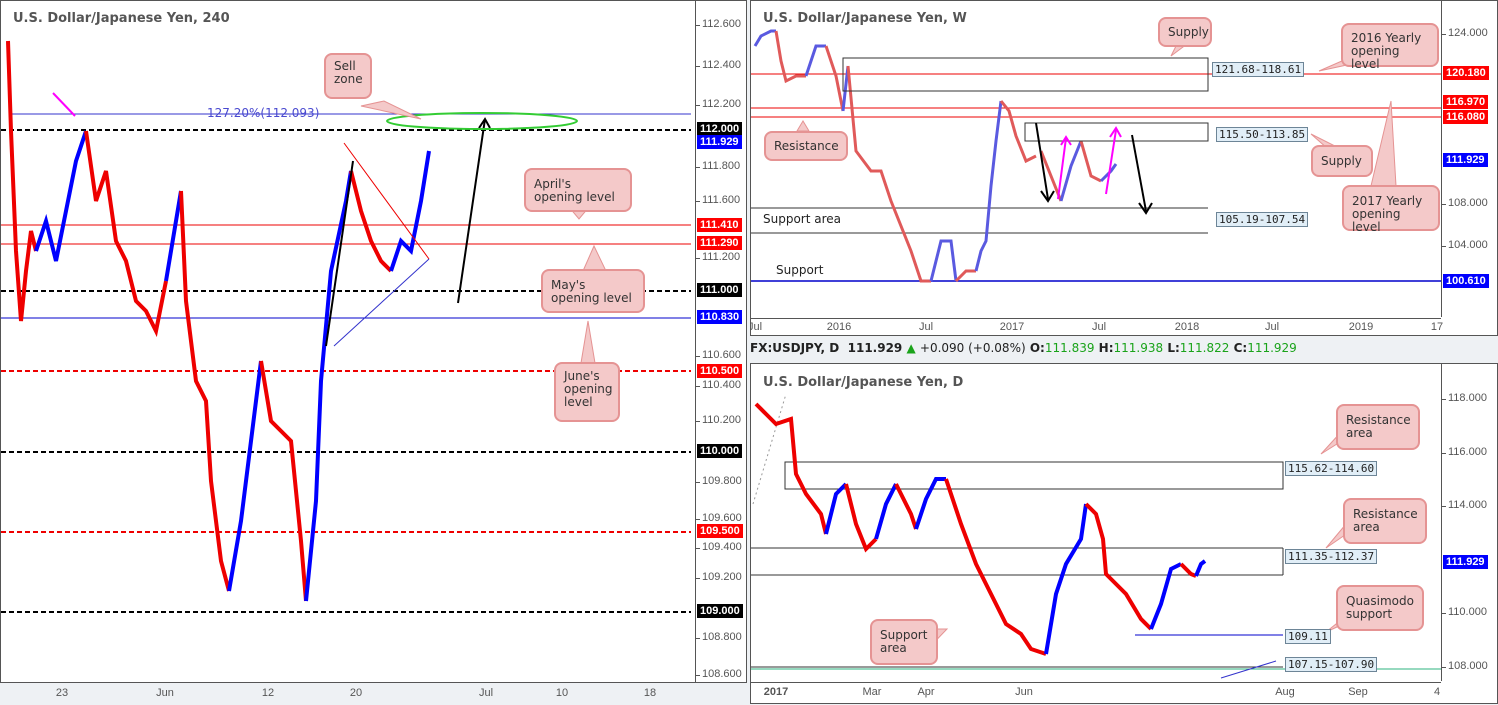  What do you see at coordinates (1464, 398) in the screenshot?
I see `y-tick: 118.000` at bounding box center [1464, 398].